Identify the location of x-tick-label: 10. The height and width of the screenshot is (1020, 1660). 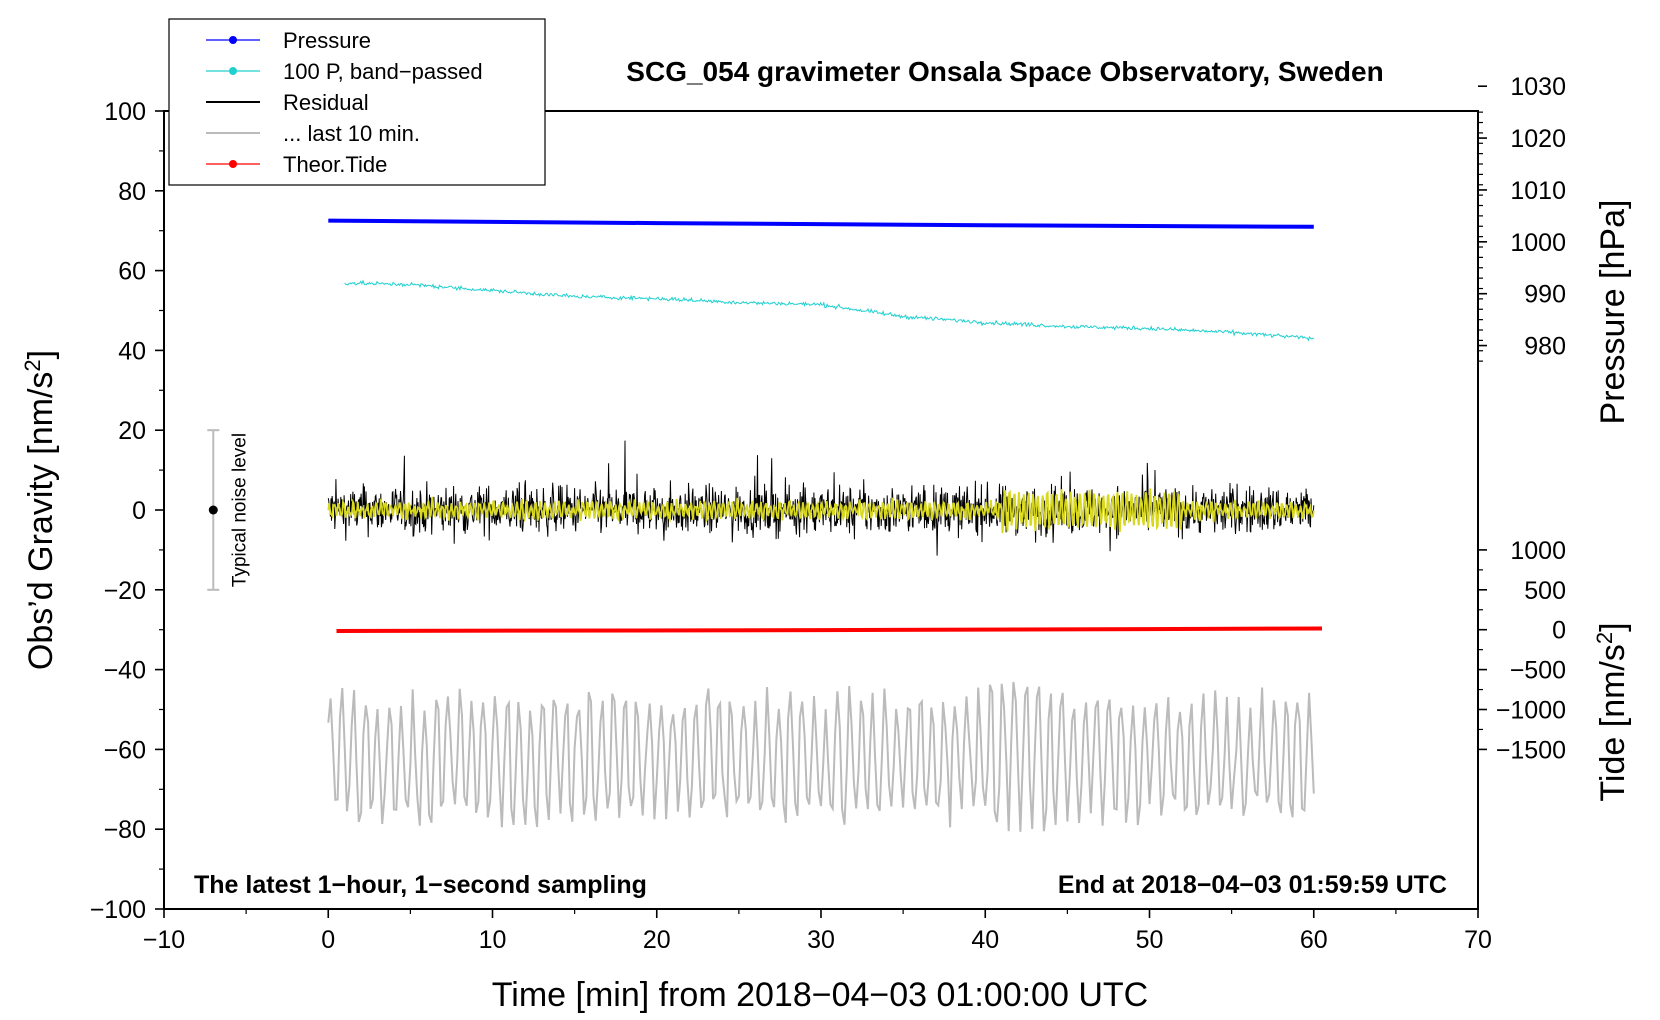
(493, 940).